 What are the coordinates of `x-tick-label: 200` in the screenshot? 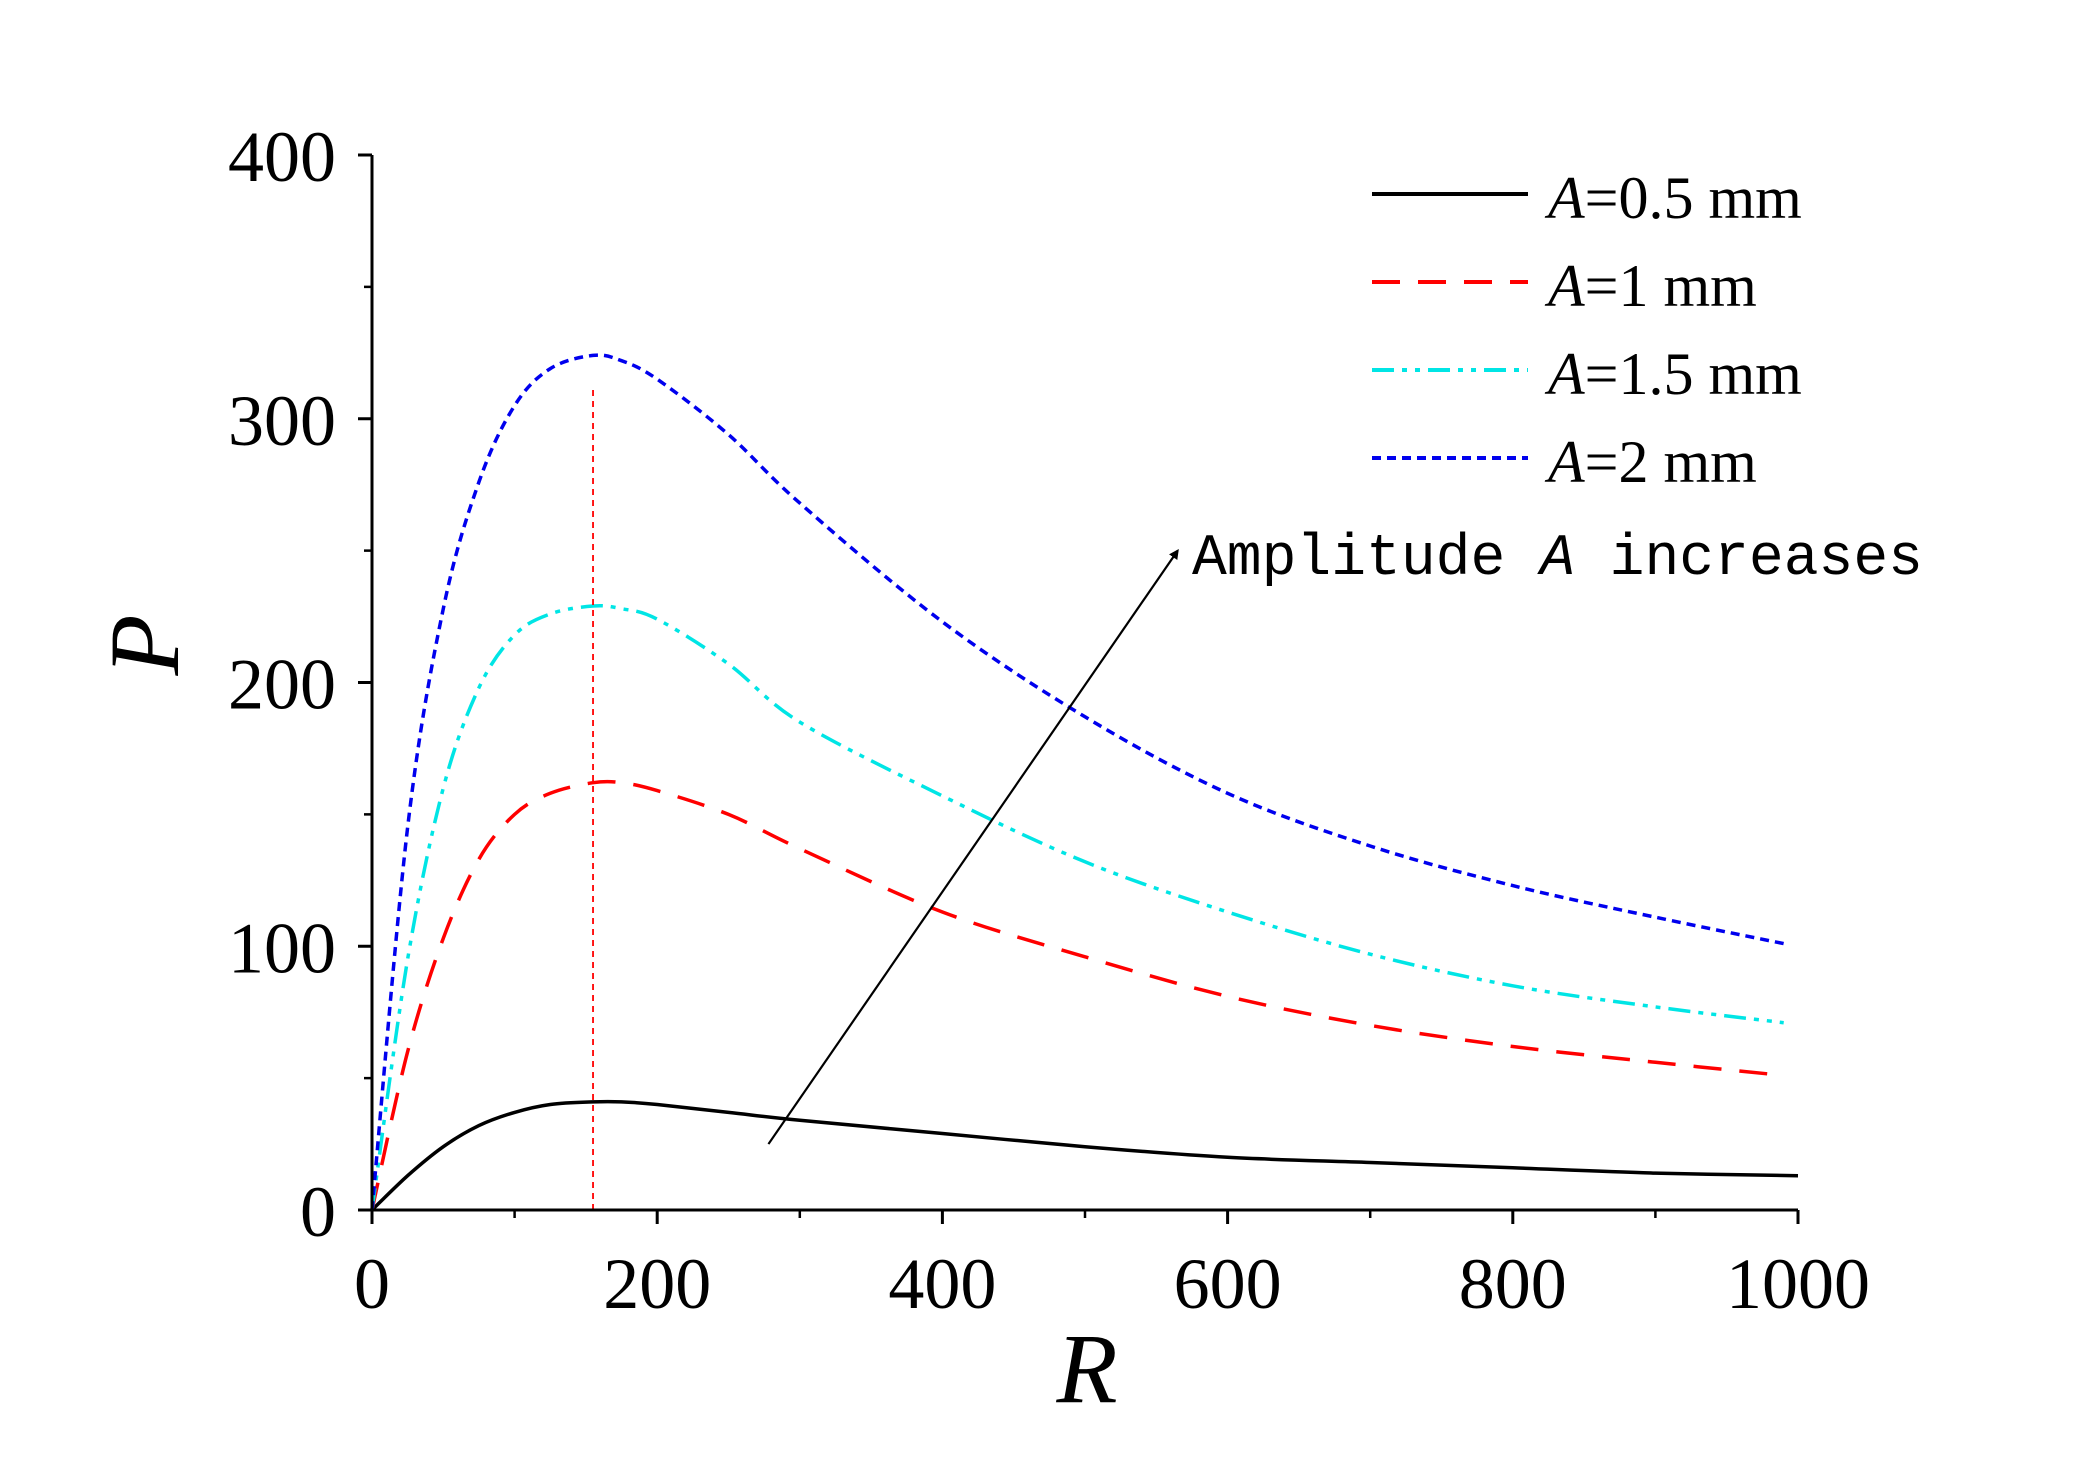 It's located at (657, 1284).